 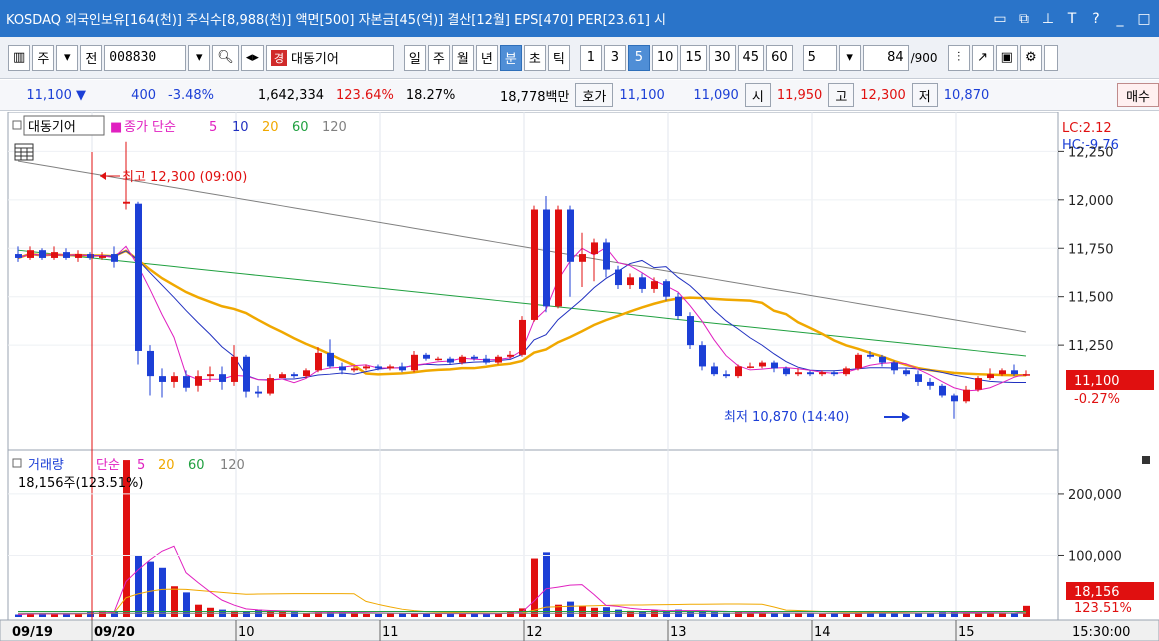 I want to click on candle-type-icon: ⫶, so click(x=958, y=57).